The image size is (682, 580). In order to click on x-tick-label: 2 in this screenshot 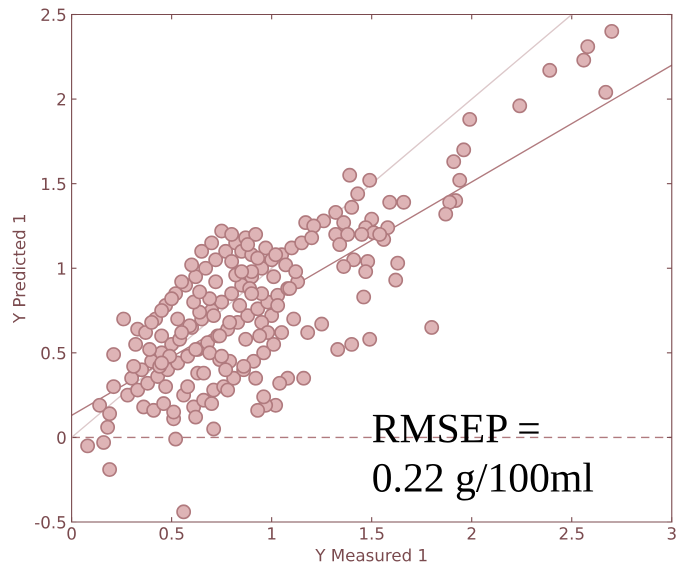, I will do `click(472, 533)`.